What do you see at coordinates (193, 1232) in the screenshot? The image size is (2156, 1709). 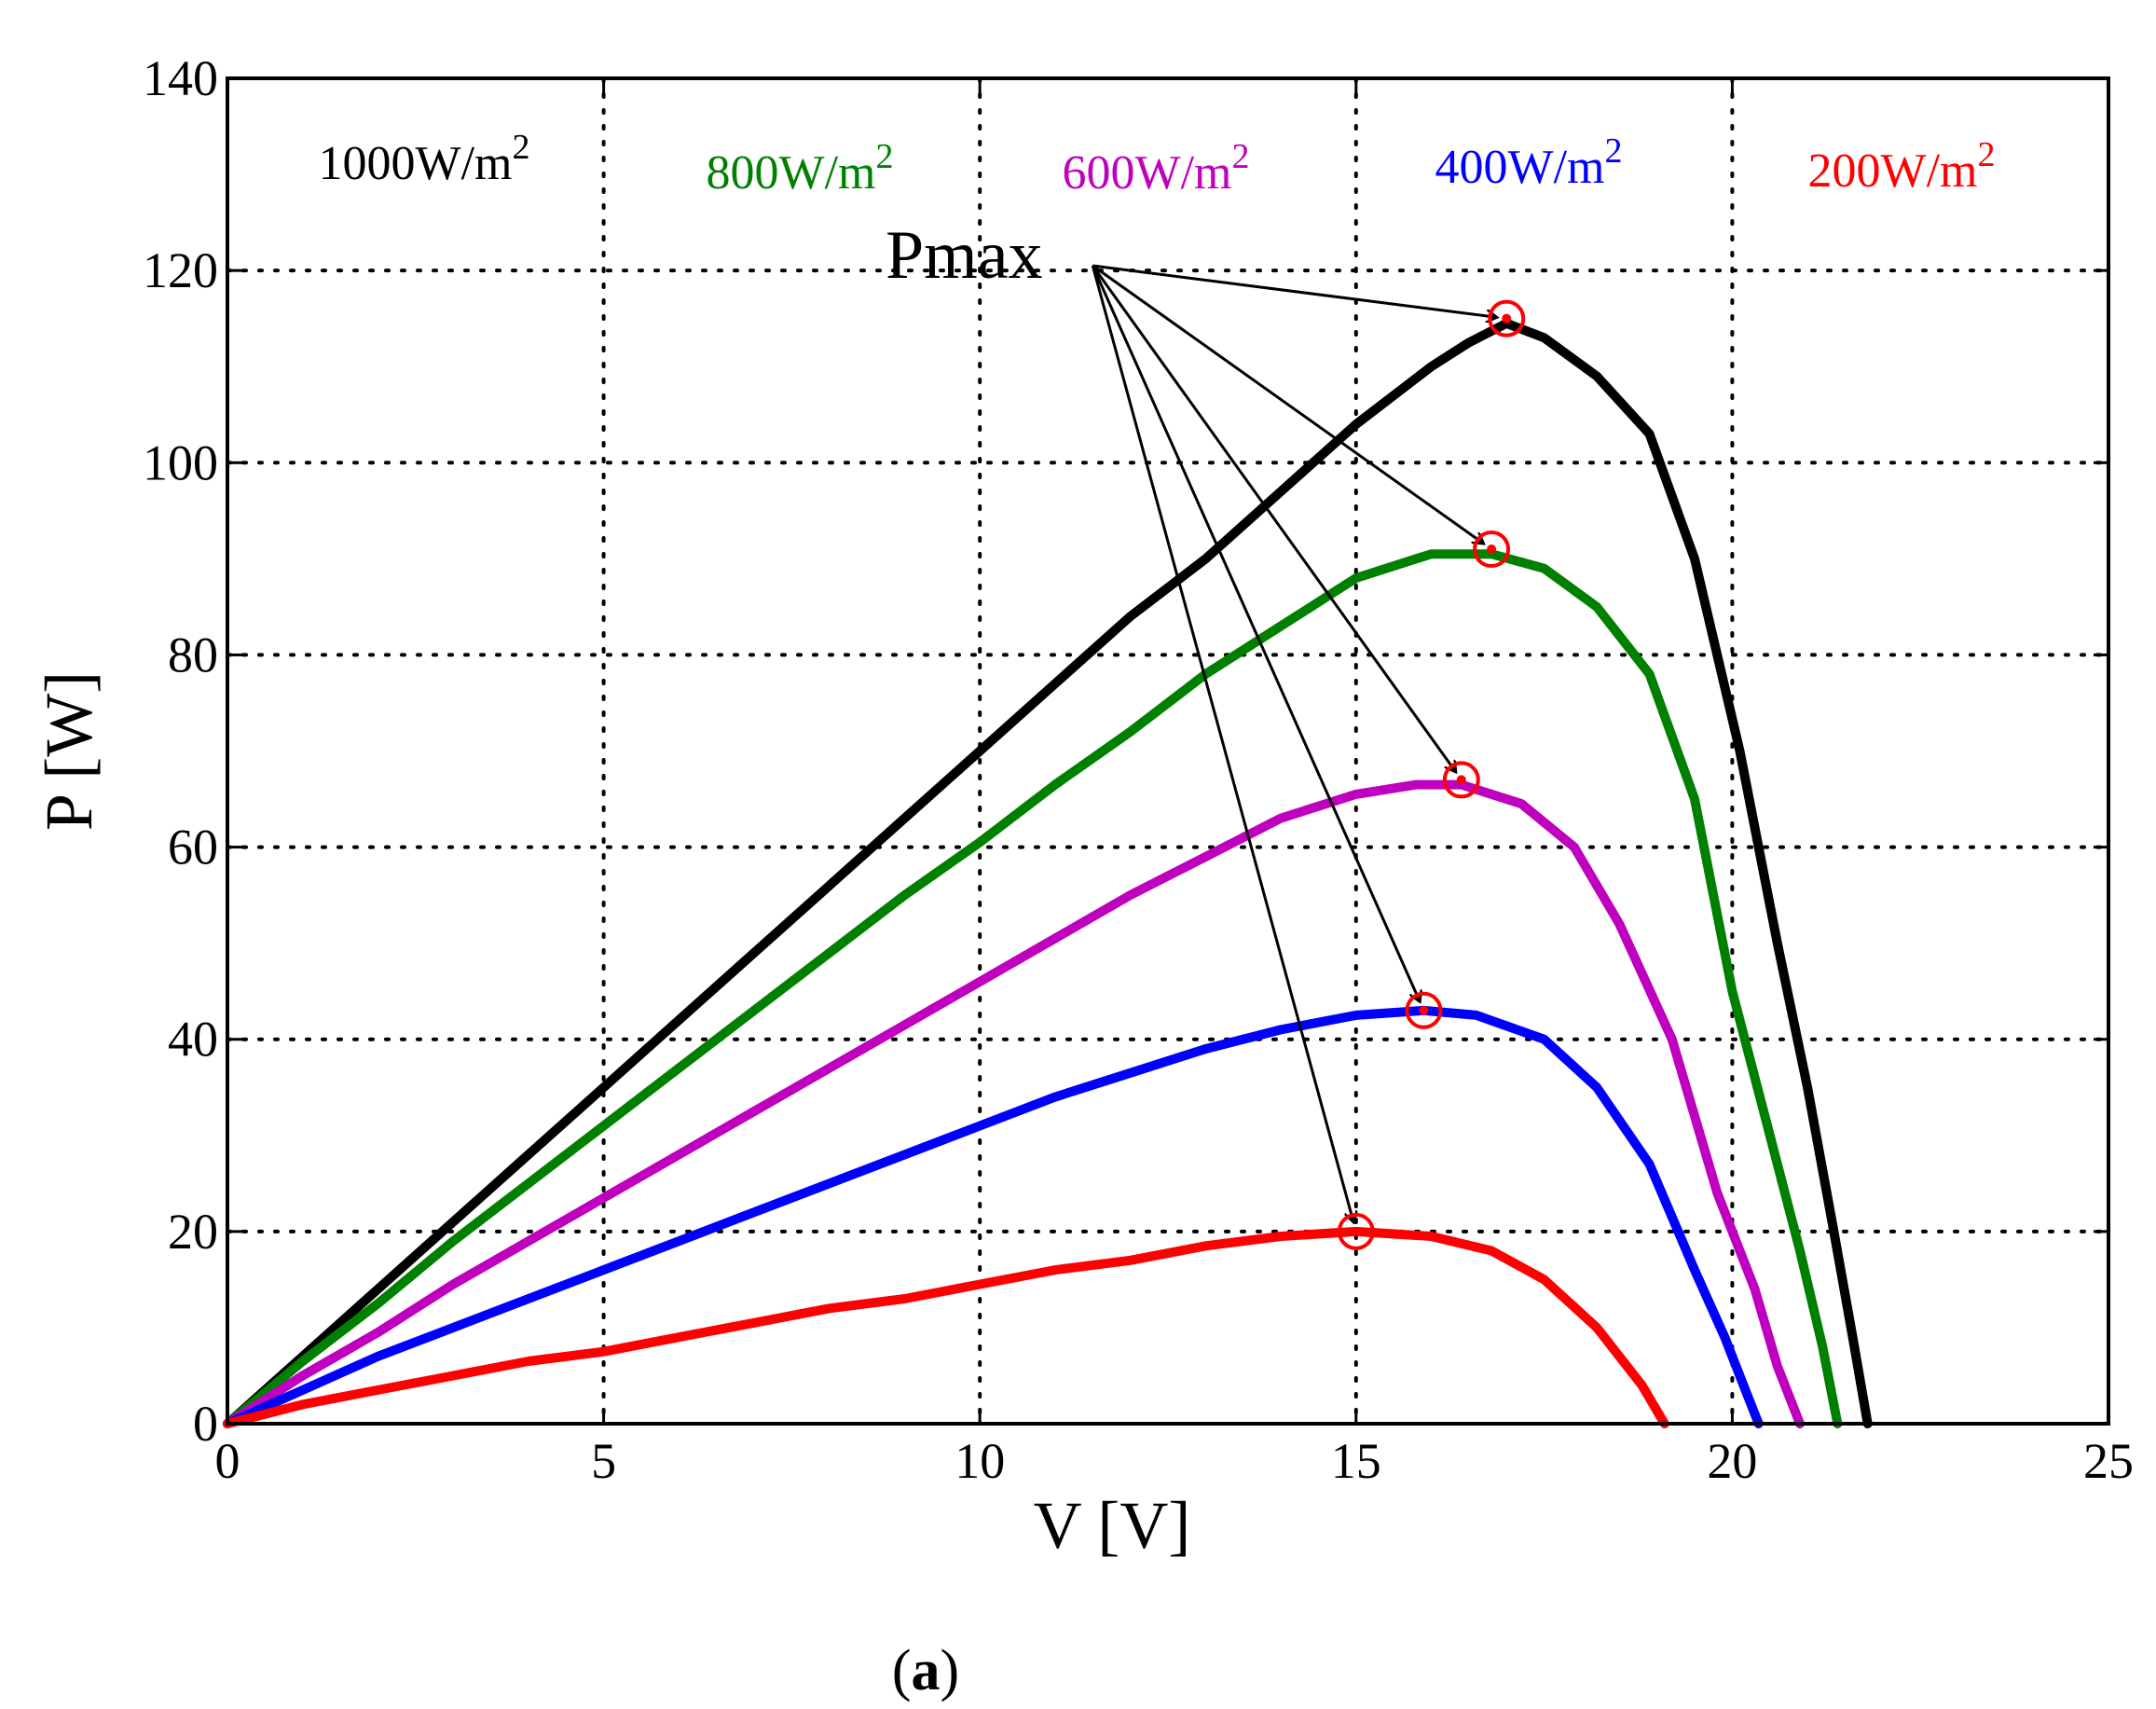 I see `y-tick-label: 20` at bounding box center [193, 1232].